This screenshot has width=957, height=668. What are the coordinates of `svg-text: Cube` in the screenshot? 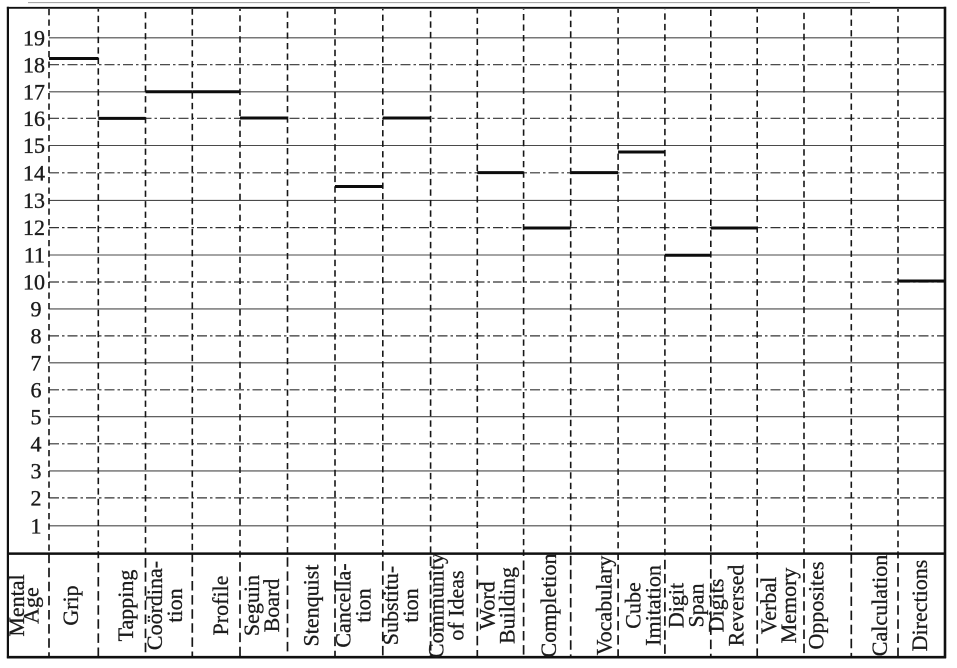 It's located at (633, 605).